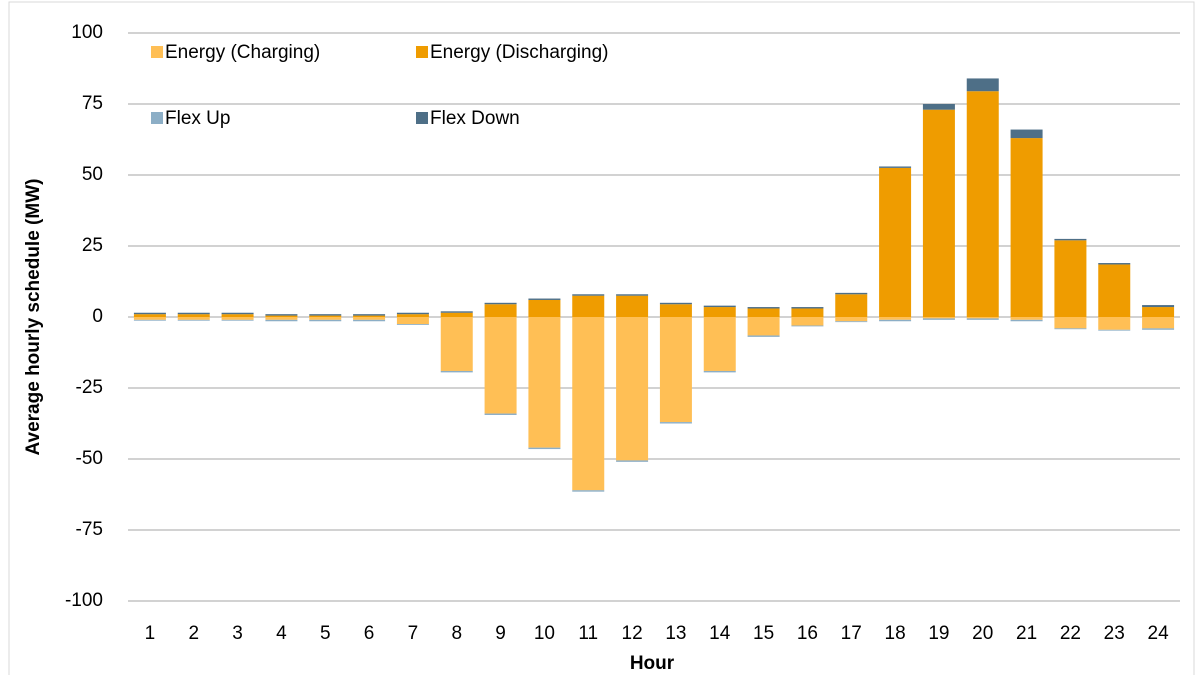  Describe the element at coordinates (938, 633) in the screenshot. I see `x-tick-label: 19` at that location.